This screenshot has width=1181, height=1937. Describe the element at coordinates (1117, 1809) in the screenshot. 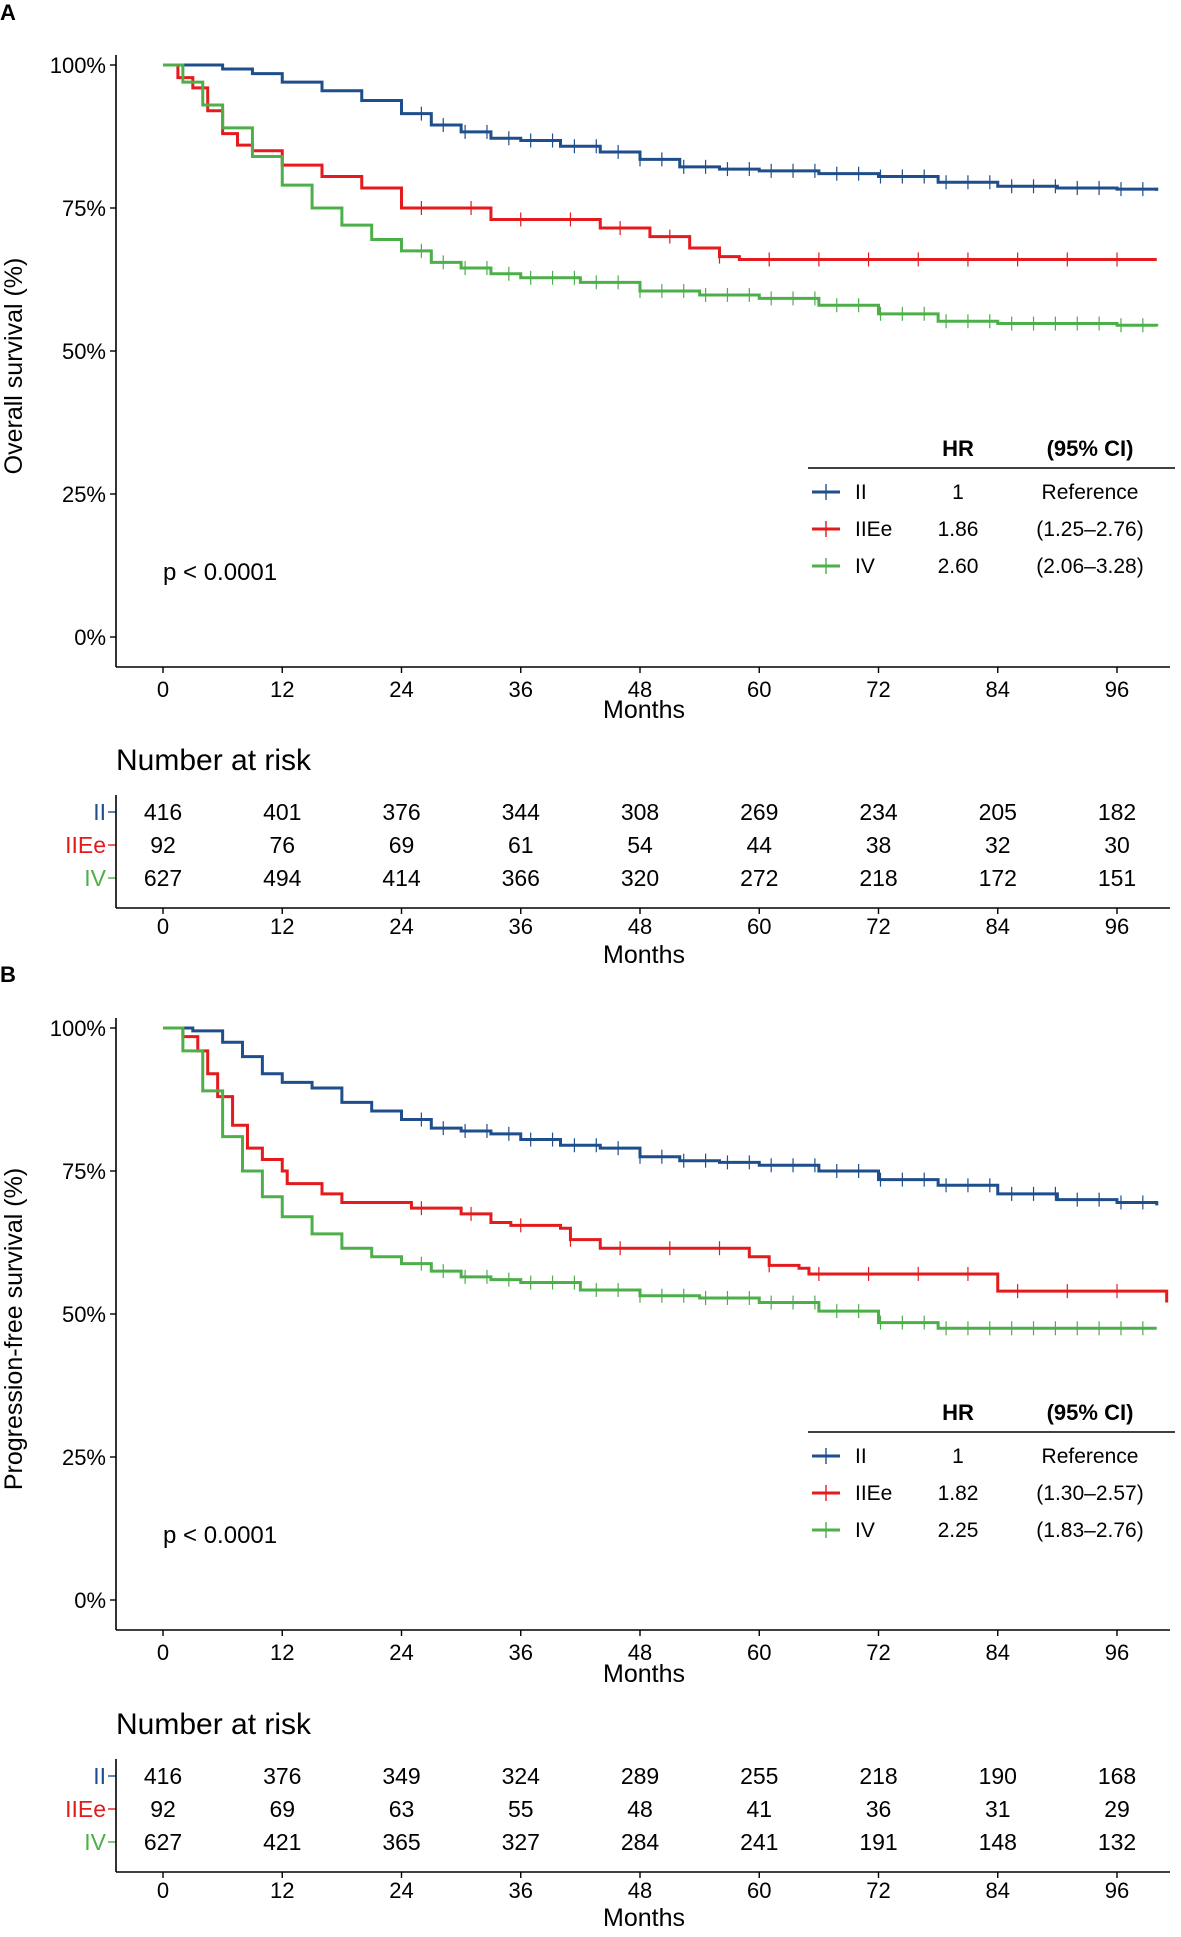

I see `risk-value: 29` at that location.